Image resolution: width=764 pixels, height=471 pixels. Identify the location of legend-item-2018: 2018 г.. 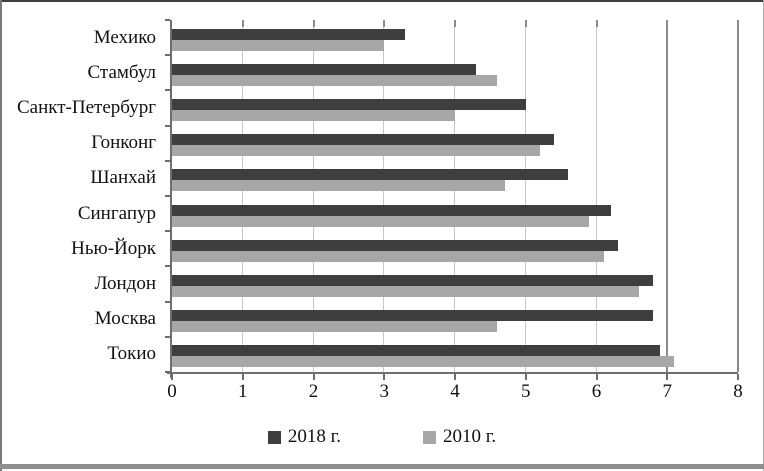
(304, 437).